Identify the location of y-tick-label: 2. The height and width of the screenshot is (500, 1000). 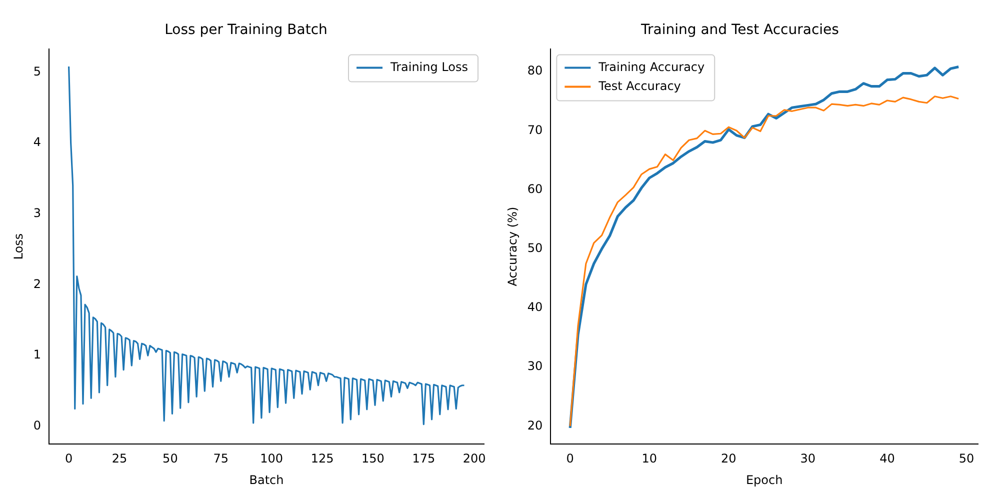
(37, 283).